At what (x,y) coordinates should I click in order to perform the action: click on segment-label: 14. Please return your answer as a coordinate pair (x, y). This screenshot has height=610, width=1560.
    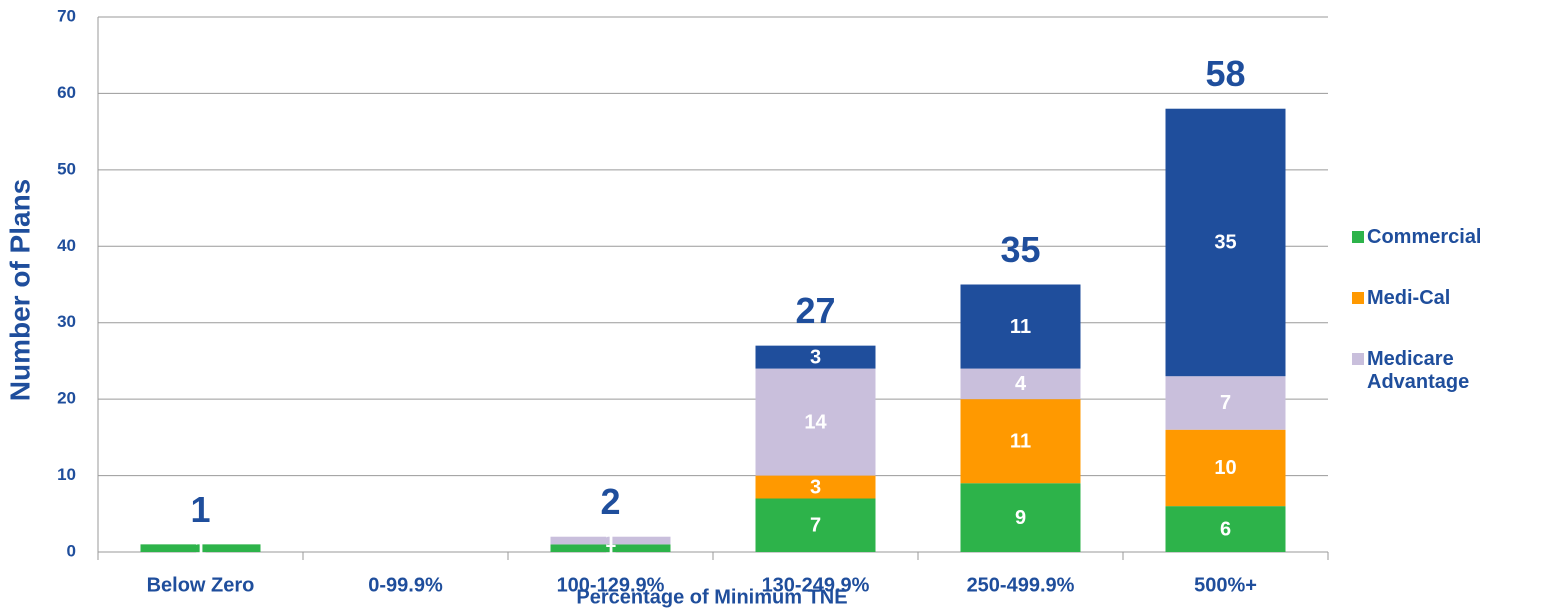
    Looking at the image, I should click on (815, 422).